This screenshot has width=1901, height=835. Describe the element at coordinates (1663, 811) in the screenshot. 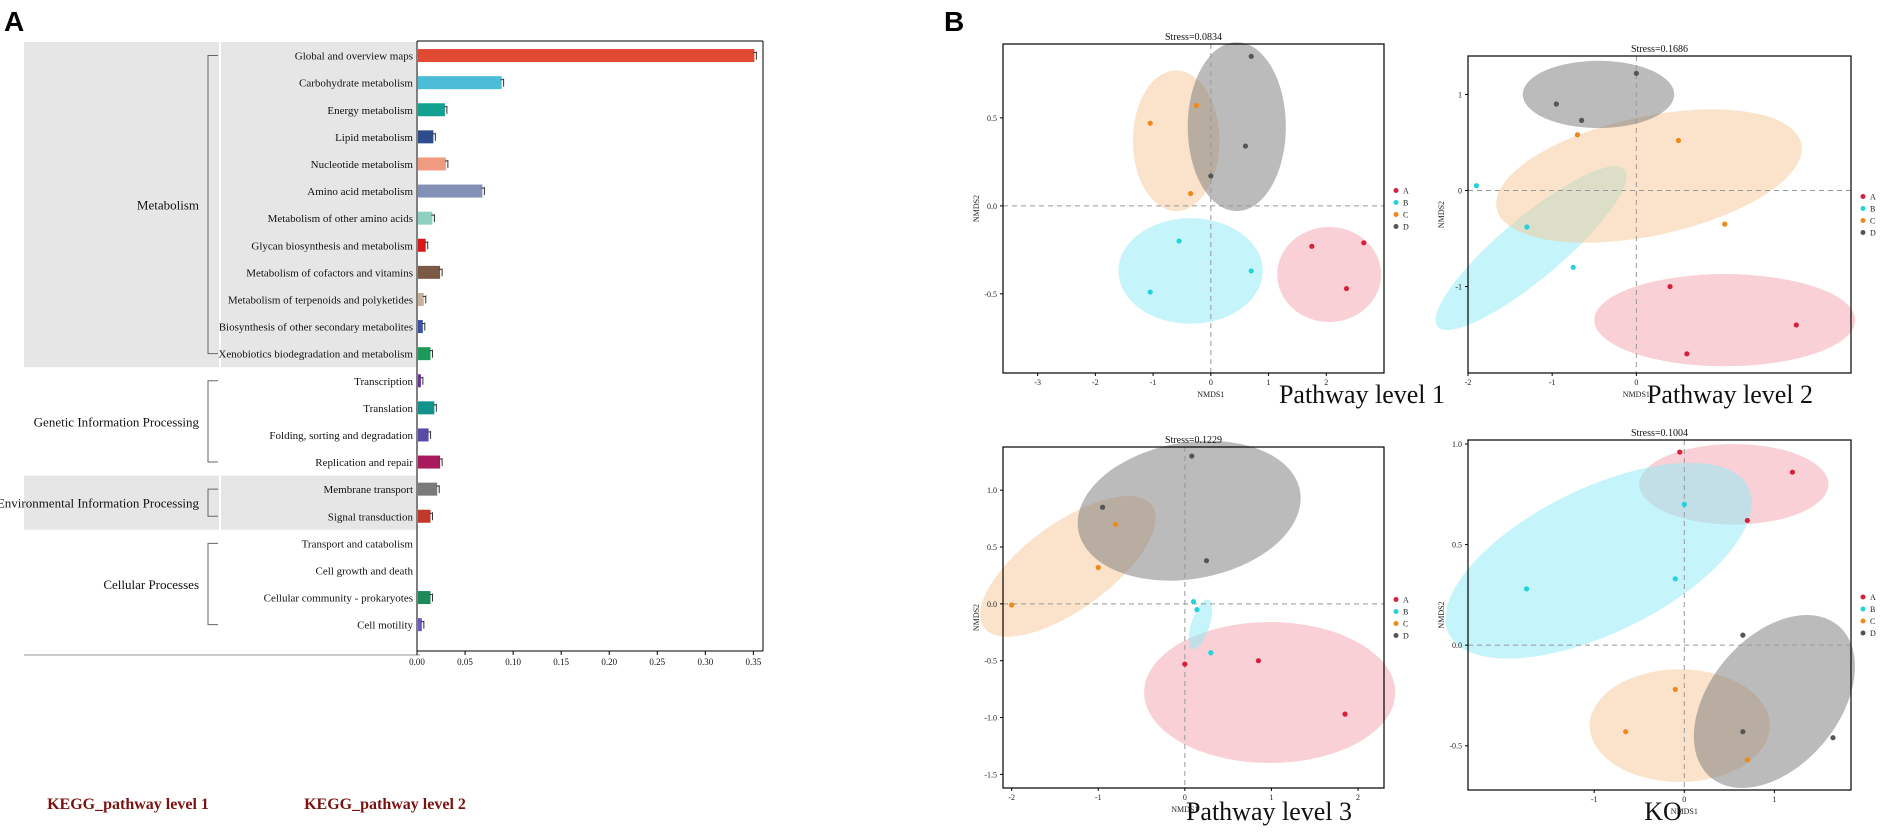

I see `plot-title: KO` at that location.